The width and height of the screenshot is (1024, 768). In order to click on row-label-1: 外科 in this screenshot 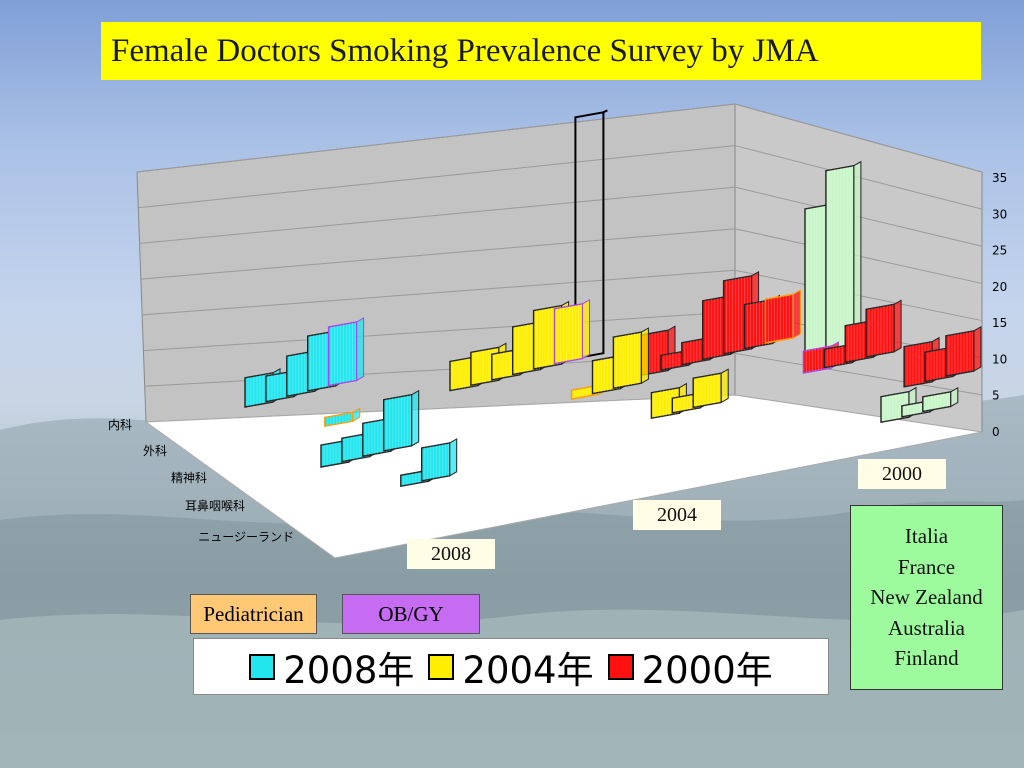, I will do `click(155, 451)`.